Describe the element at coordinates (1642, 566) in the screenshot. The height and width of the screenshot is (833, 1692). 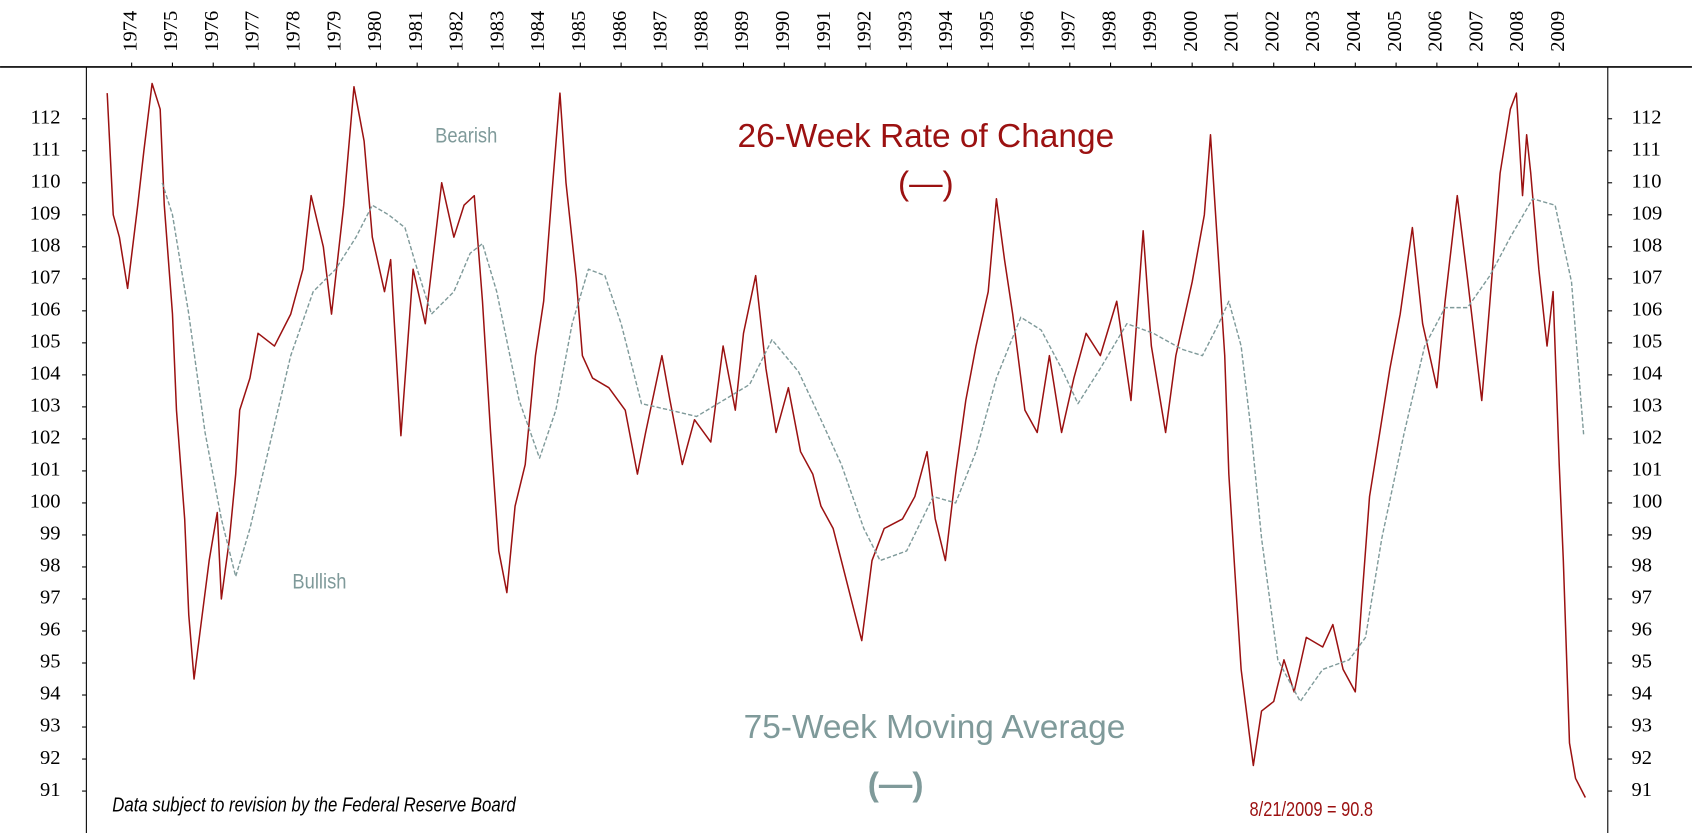
I see `y2-tick-label: 98` at that location.